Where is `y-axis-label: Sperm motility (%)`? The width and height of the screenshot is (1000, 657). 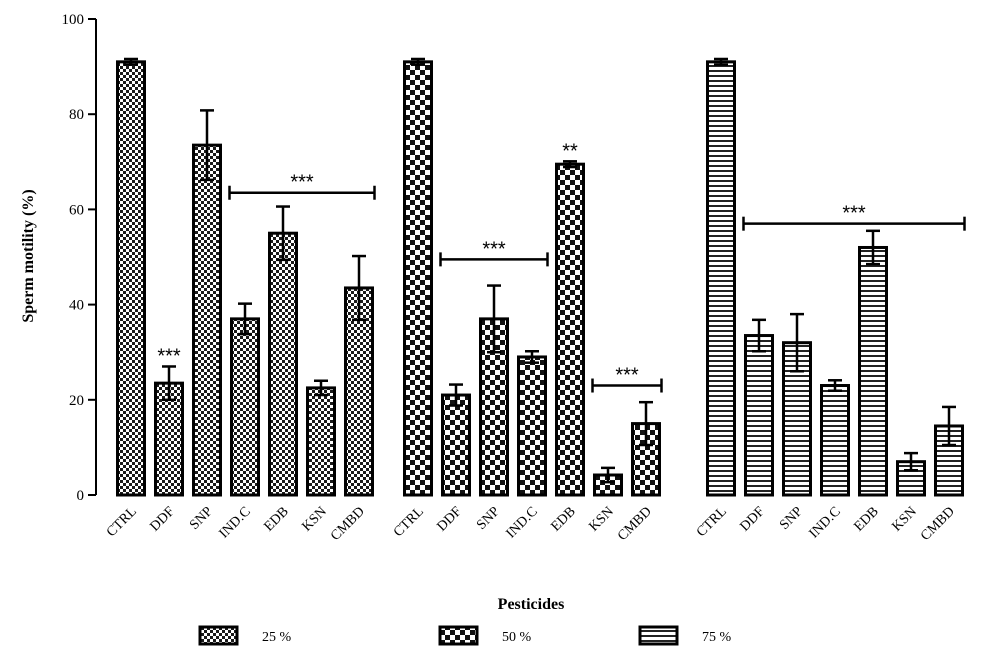 y-axis-label: Sperm motility (%) is located at coordinates (28, 255).